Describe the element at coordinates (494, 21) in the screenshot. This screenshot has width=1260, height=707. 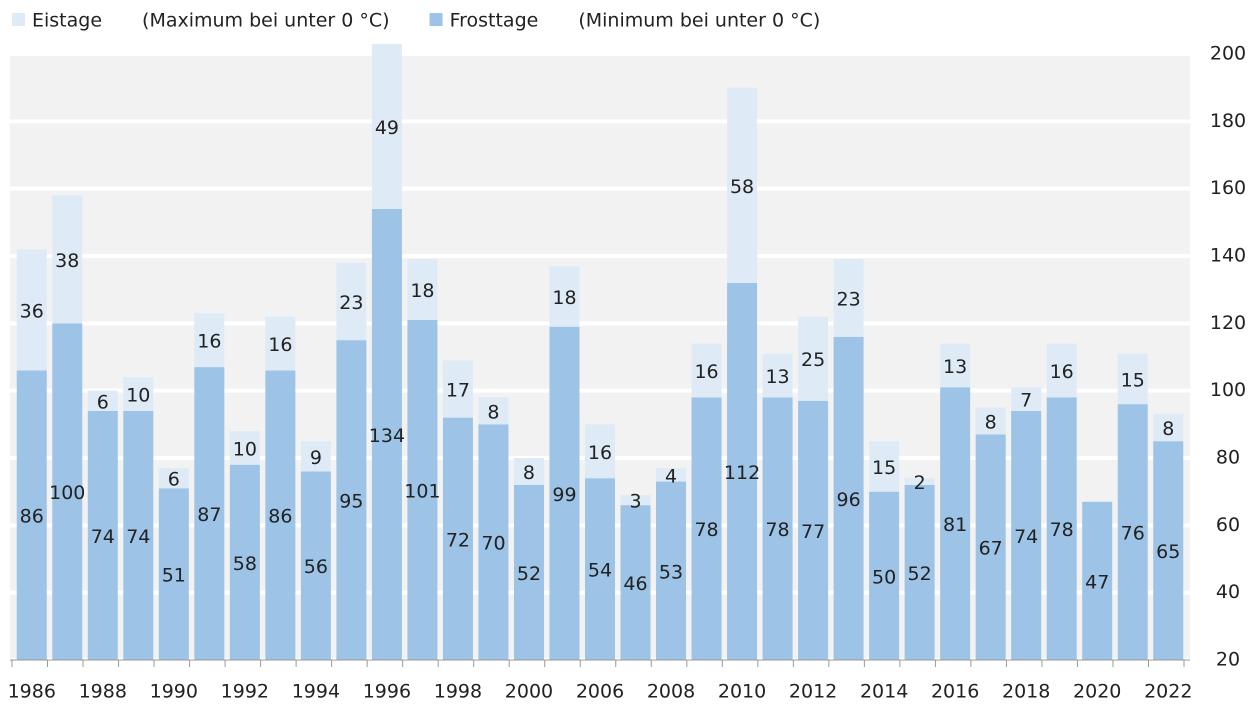
I see `legend-label: Frosttage` at that location.